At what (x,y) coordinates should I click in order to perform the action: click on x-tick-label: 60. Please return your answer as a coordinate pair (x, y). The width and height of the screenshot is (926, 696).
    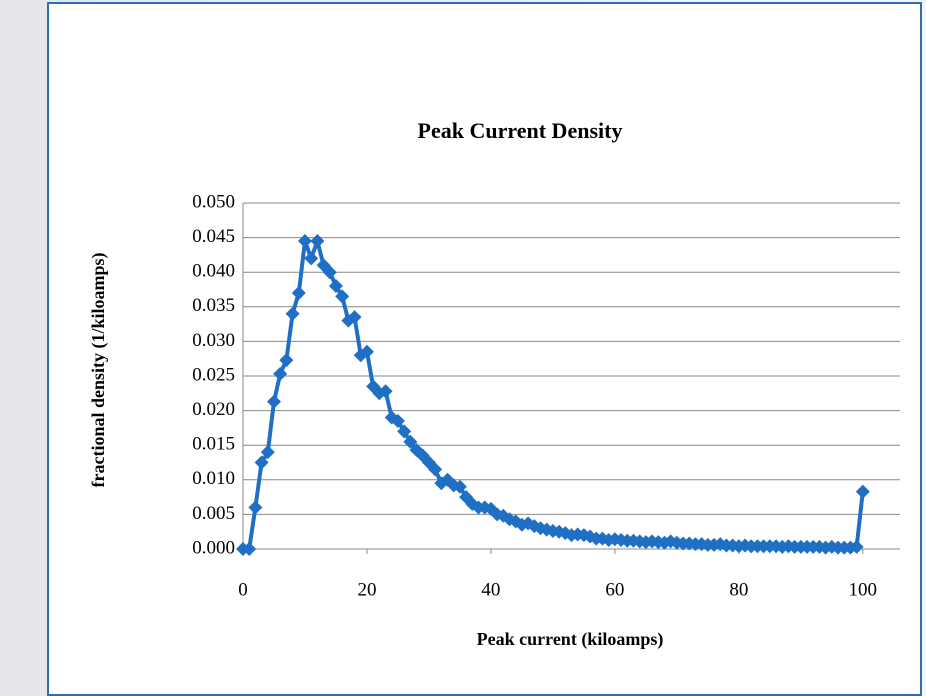
    Looking at the image, I should click on (614, 589).